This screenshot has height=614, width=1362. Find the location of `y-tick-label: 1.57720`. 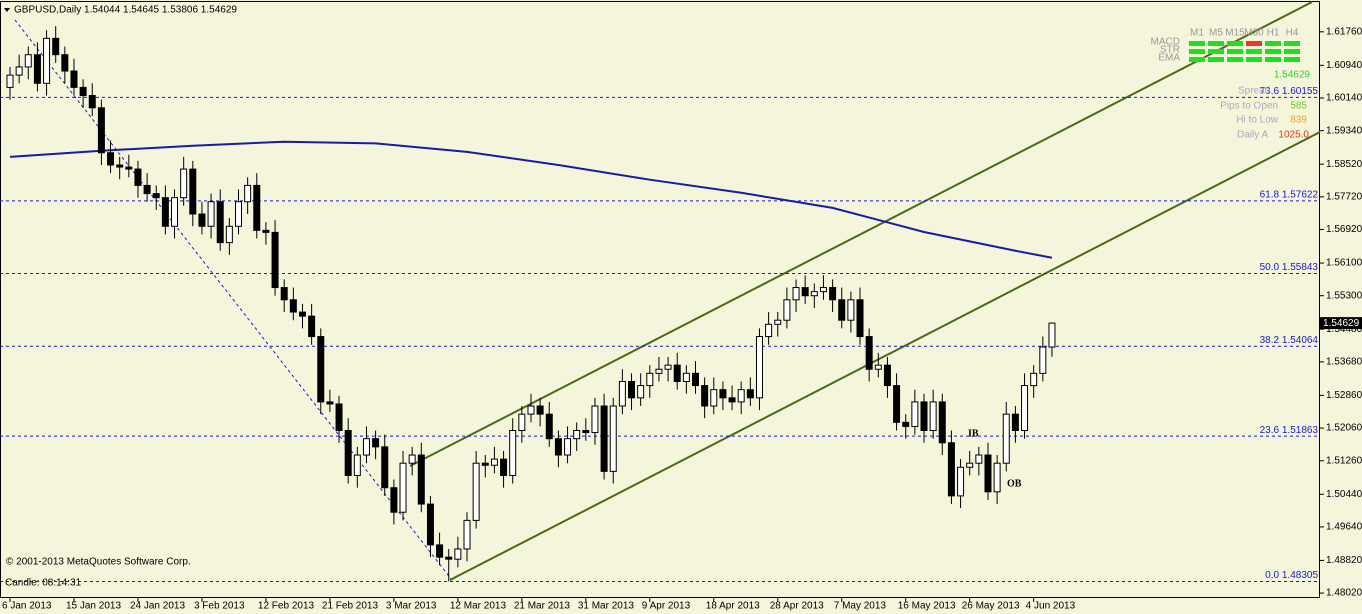

y-tick-label: 1.57720 is located at coordinates (1344, 196).